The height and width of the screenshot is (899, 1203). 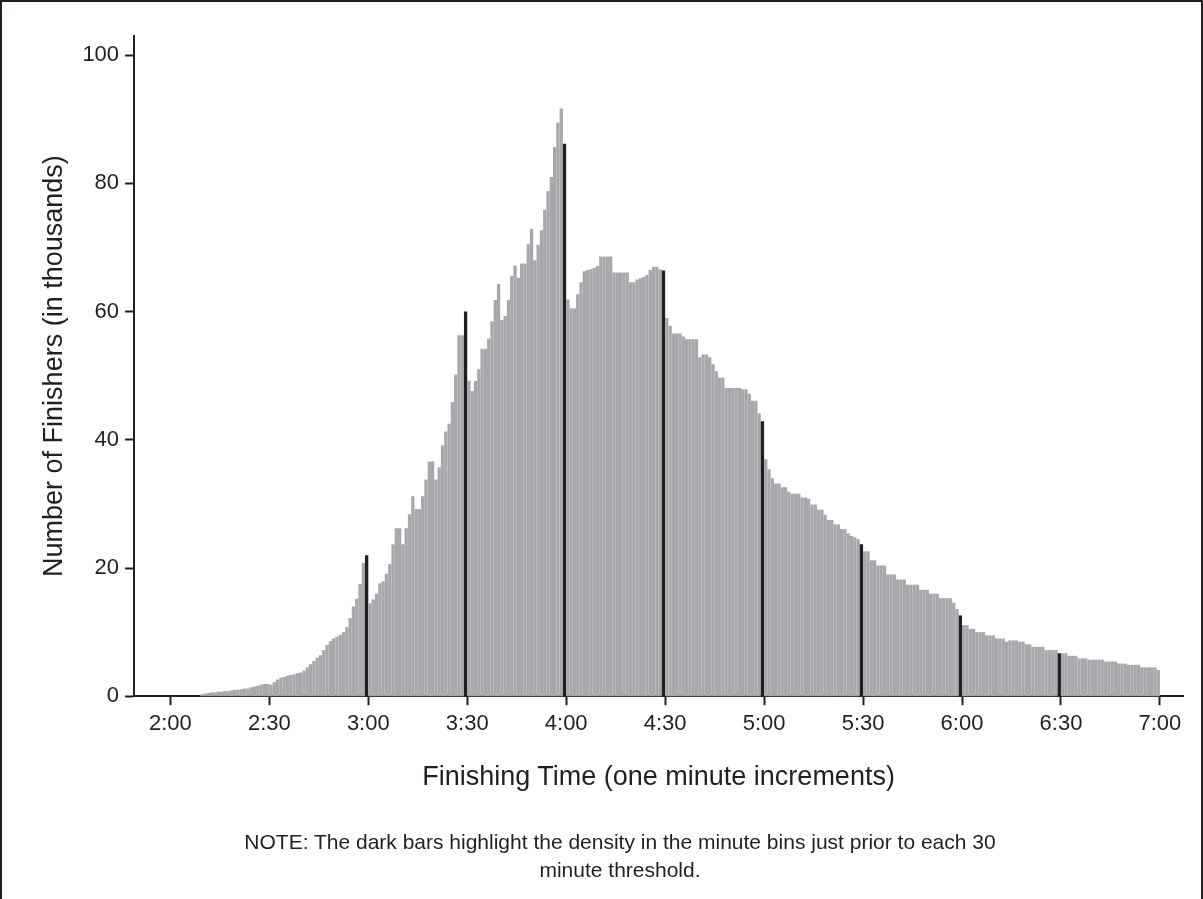 I want to click on x-tick-label: 6:30, so click(x=1061, y=723).